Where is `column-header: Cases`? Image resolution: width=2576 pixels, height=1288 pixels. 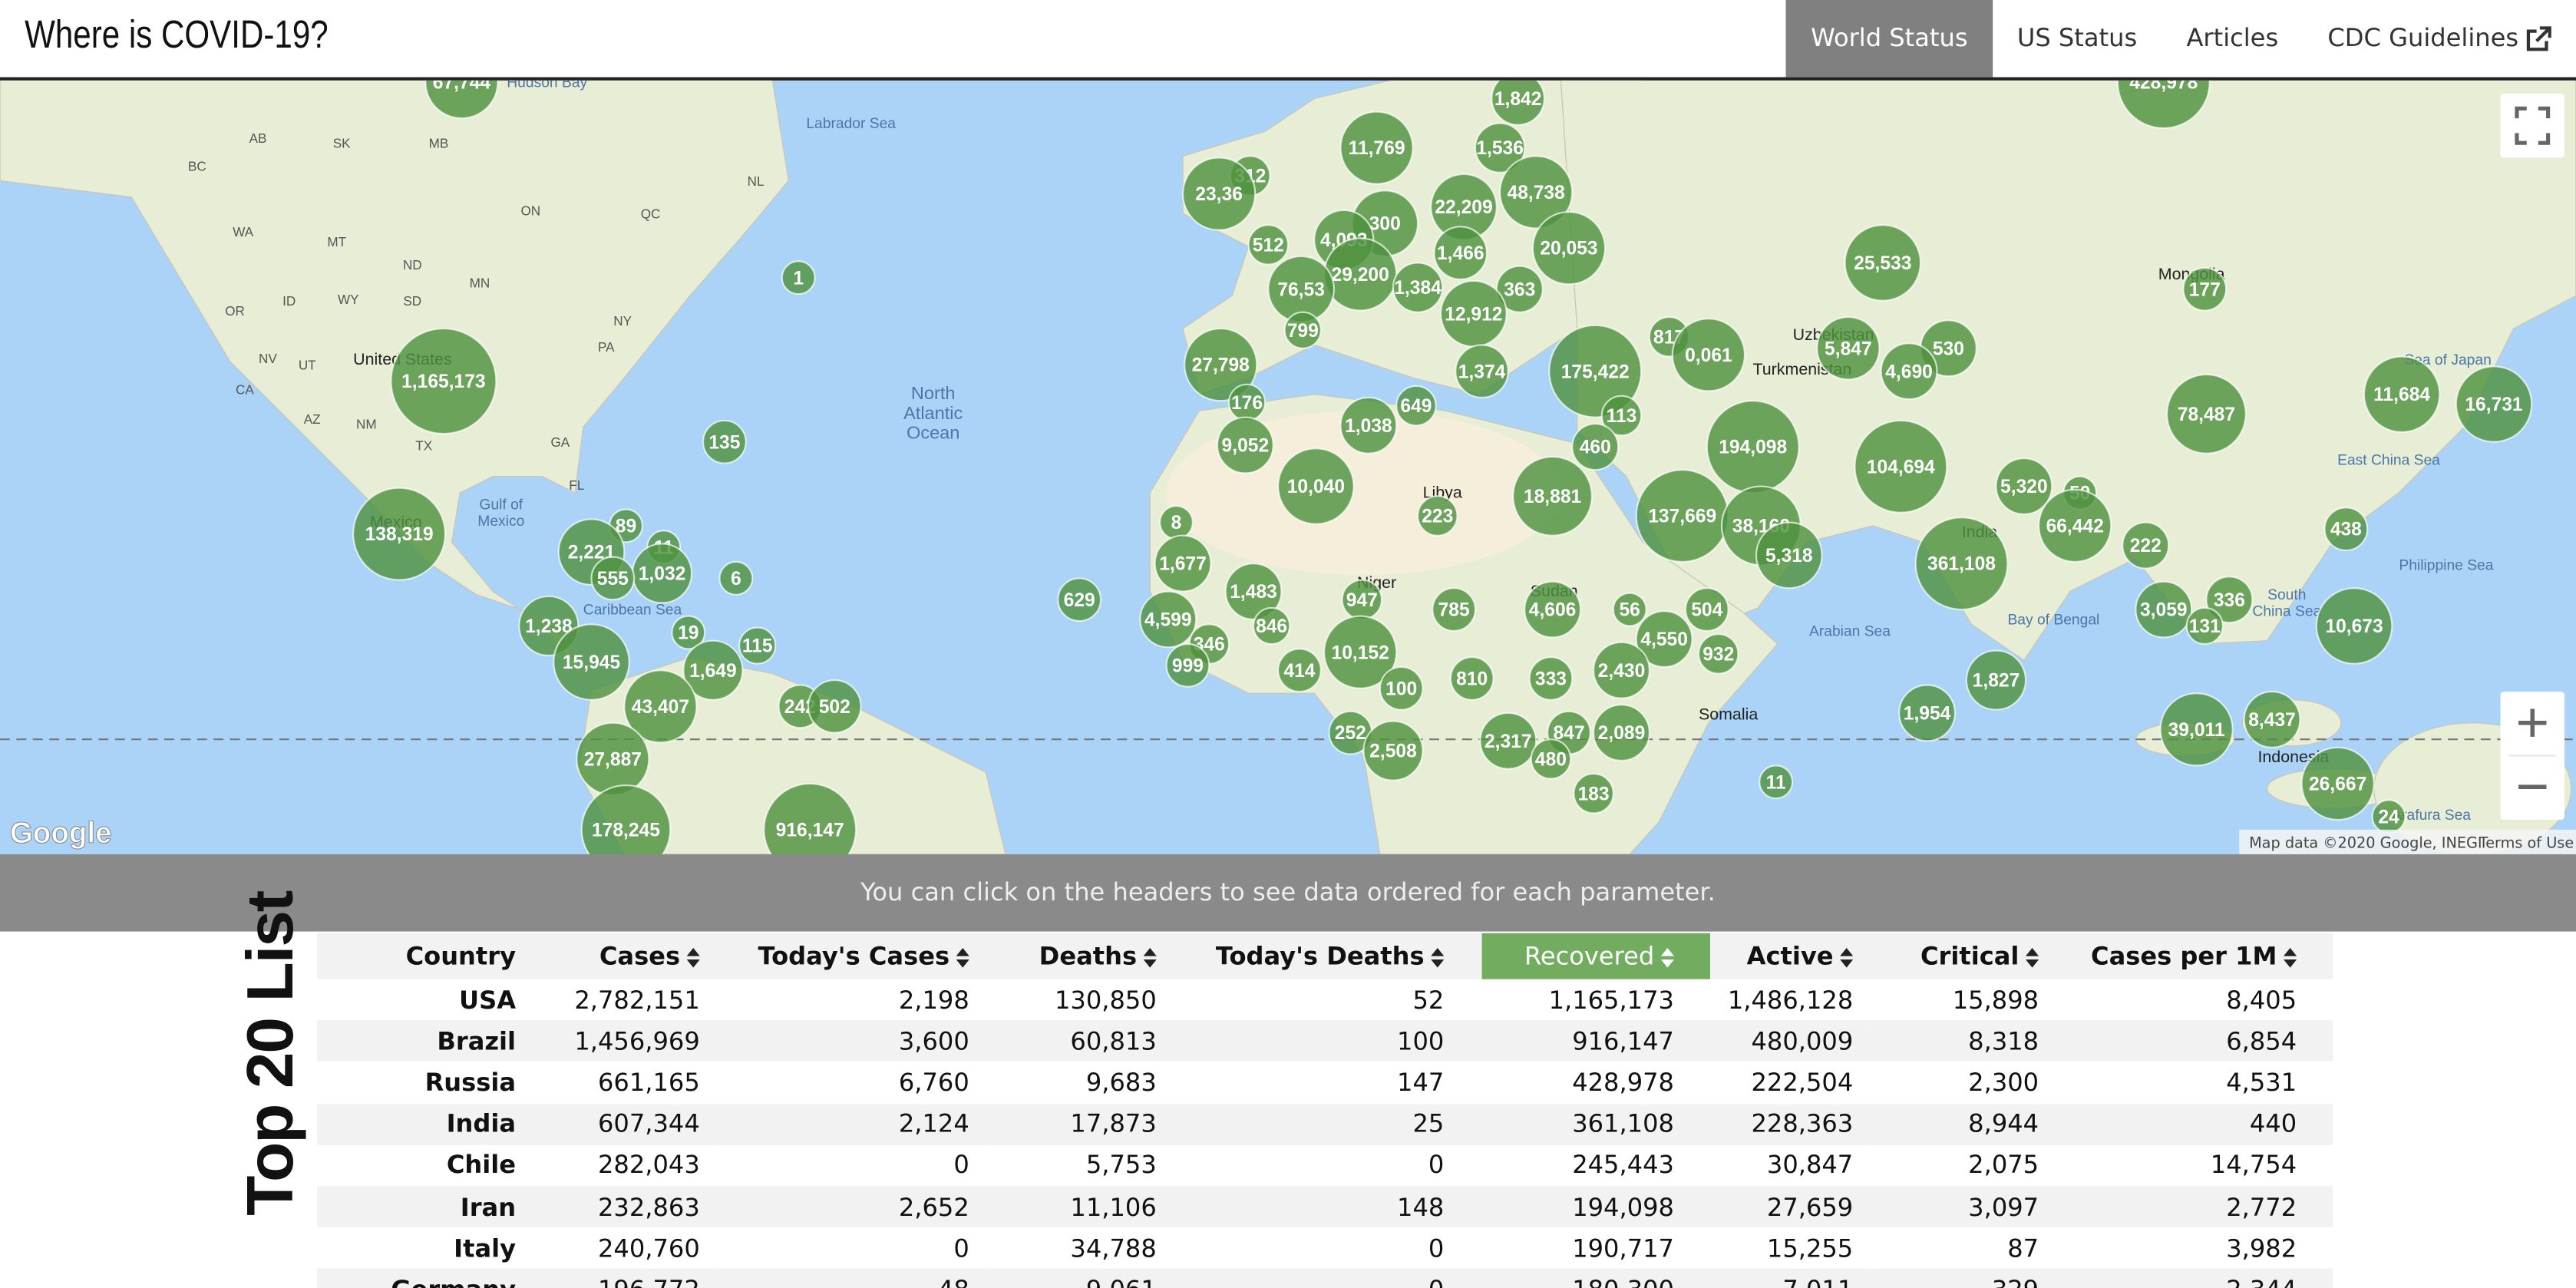 column-header: Cases is located at coordinates (624, 956).